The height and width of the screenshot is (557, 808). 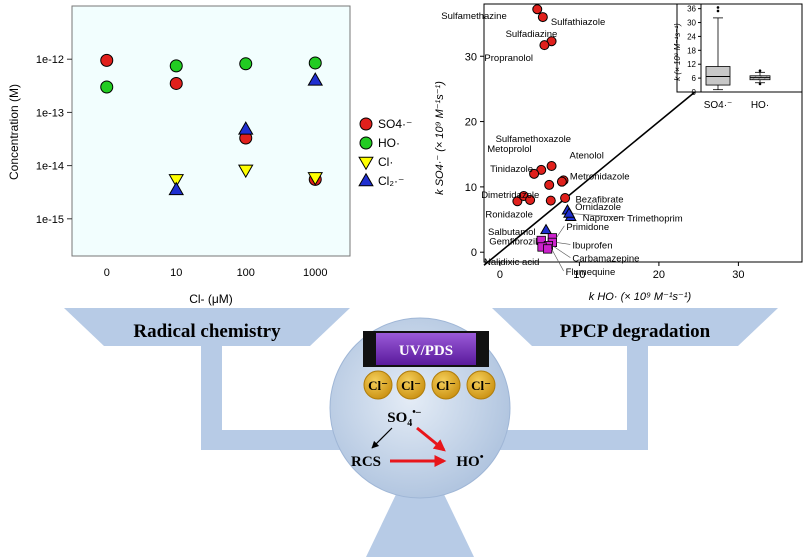 I want to click on inset-y-tick-label: 6, so click(x=694, y=78).